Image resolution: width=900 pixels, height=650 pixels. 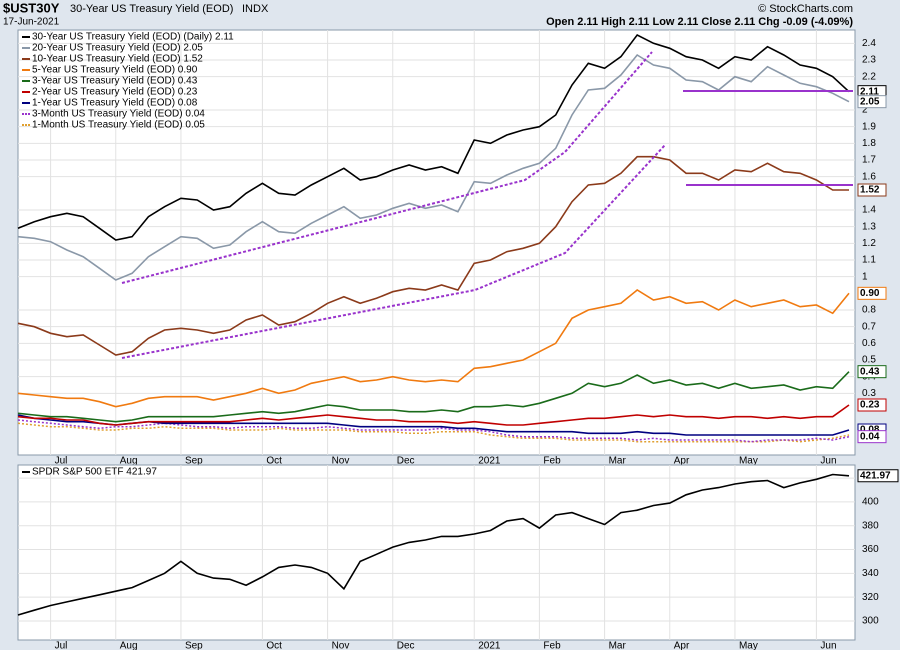 What do you see at coordinates (115, 92) in the screenshot?
I see `legend-label: 2-Year US Treasury Yield (EOD) 0.23` at bounding box center [115, 92].